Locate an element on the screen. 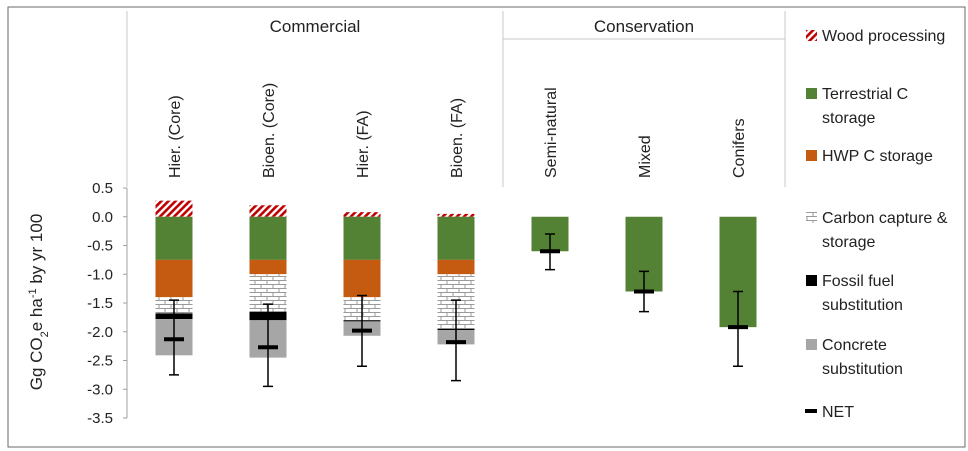 The height and width of the screenshot is (451, 968). legend-label: Wood processing is located at coordinates (883, 36).